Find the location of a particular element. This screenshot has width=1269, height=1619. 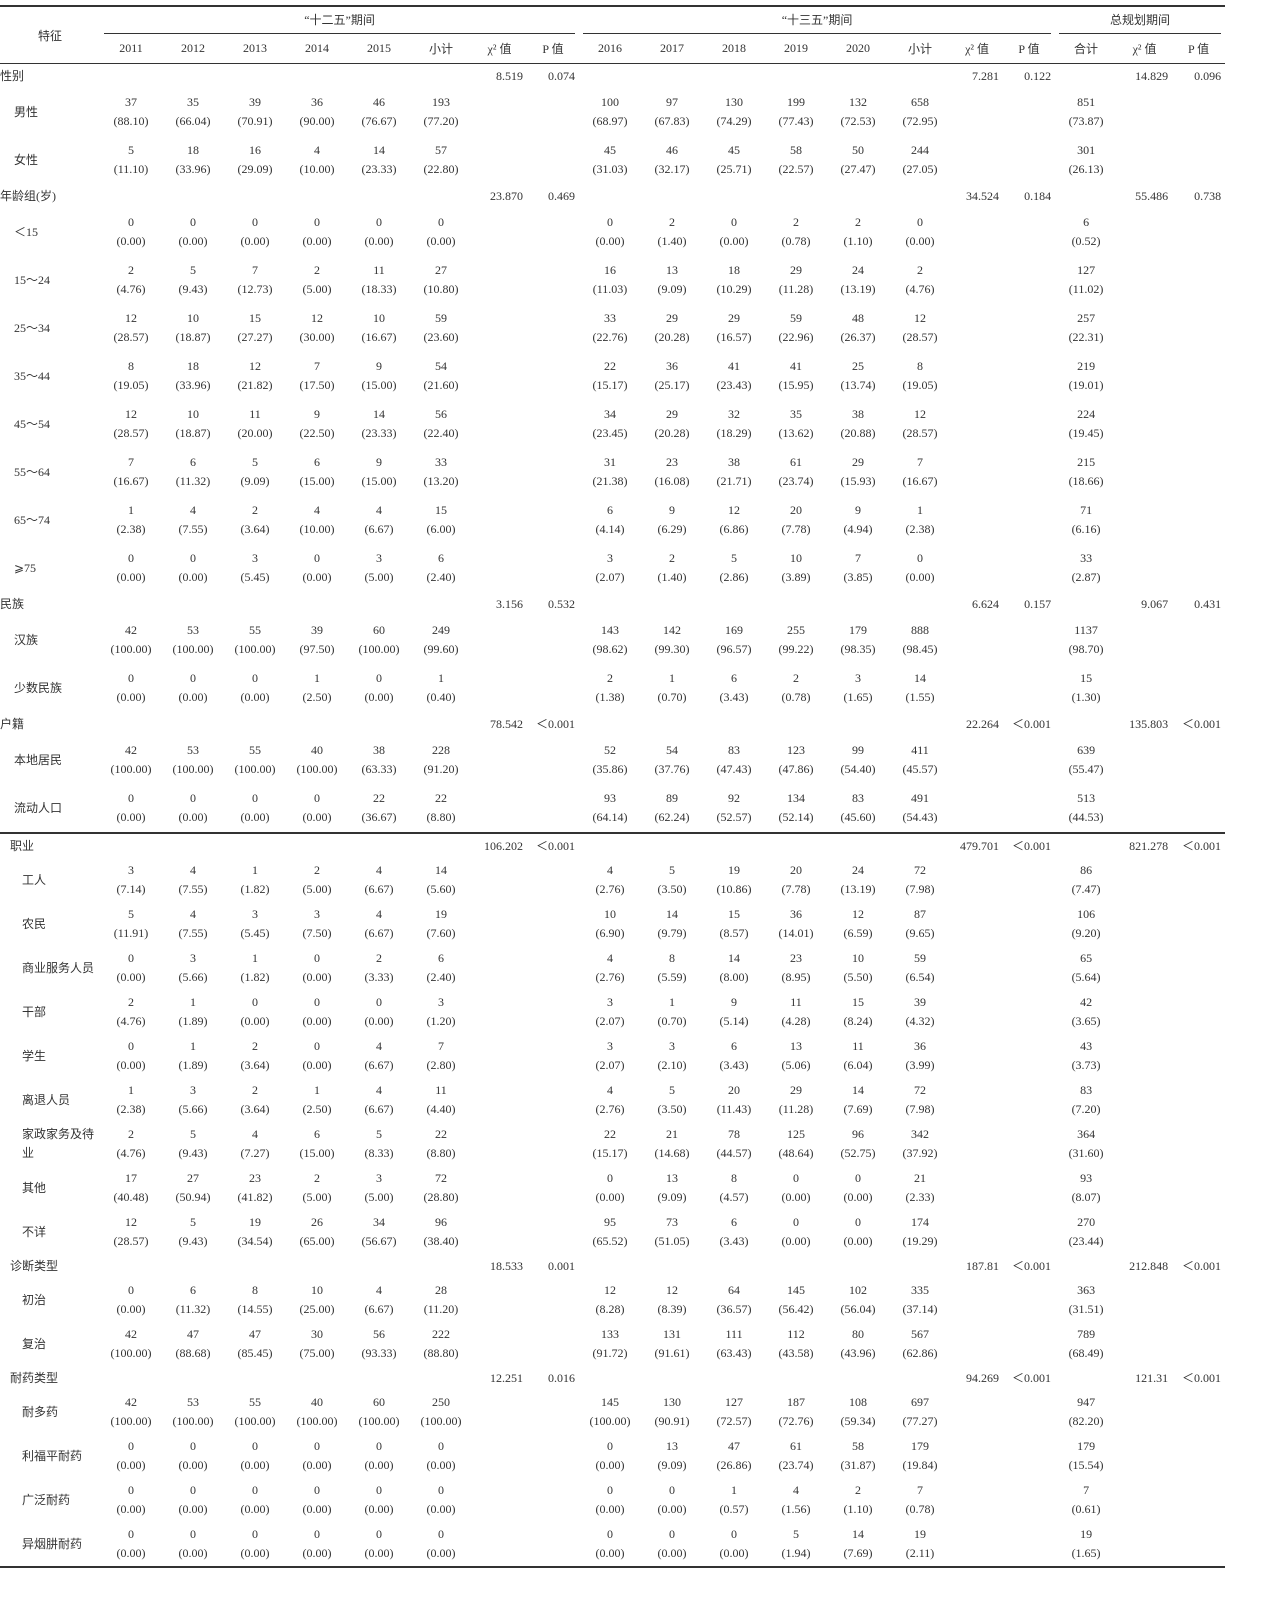

count: 169 is located at coordinates (734, 630).